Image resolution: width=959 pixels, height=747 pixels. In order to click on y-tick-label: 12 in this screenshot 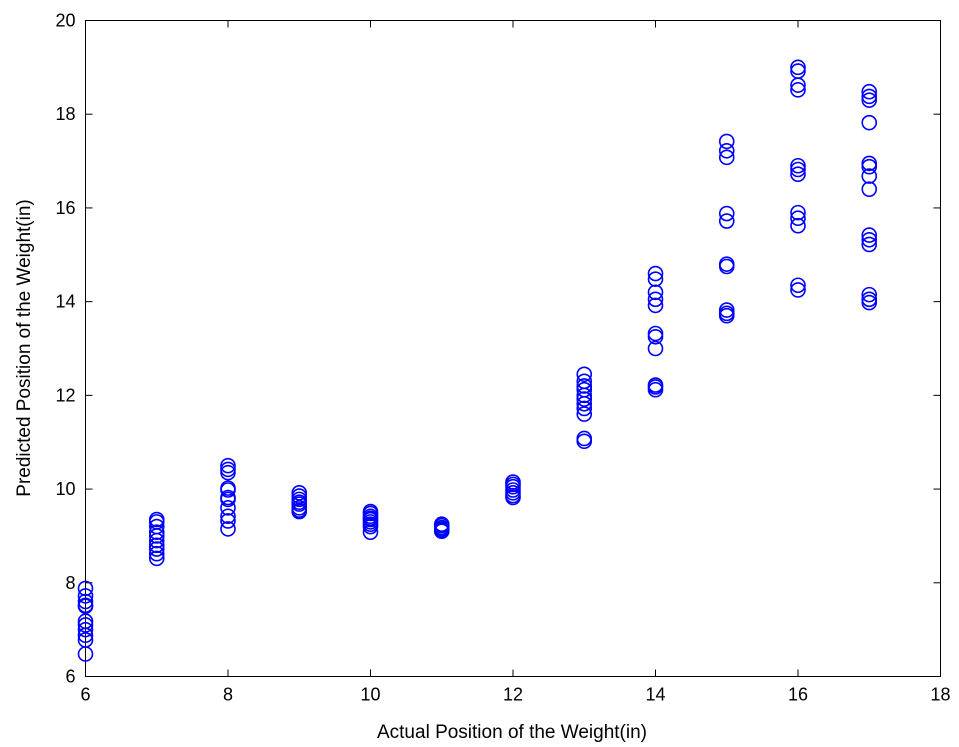, I will do `click(65, 395)`.